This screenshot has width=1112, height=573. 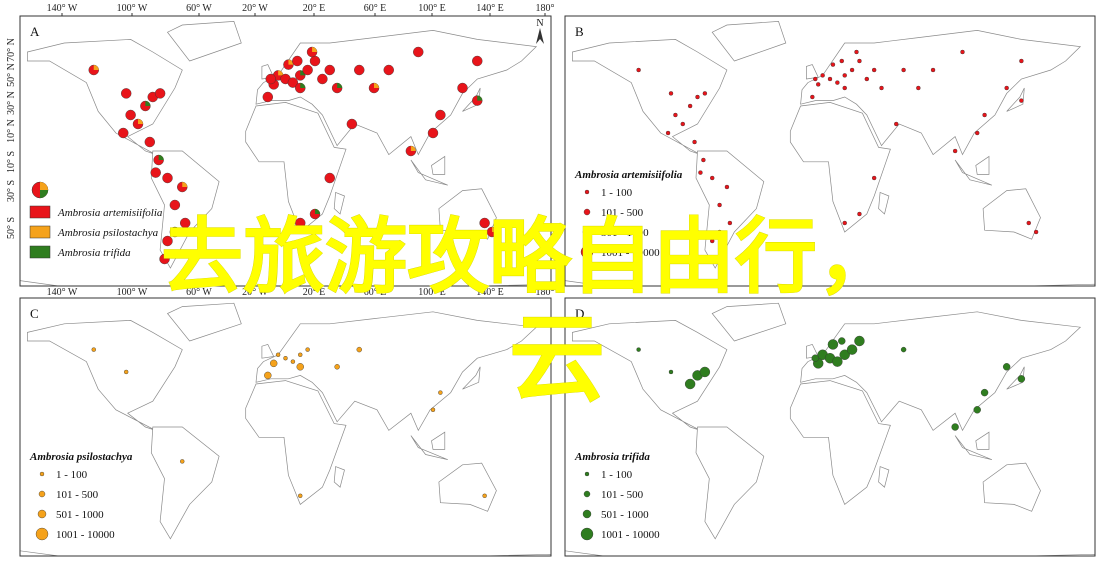 What do you see at coordinates (40, 212) in the screenshot?
I see `legend-swatch` at bounding box center [40, 212].